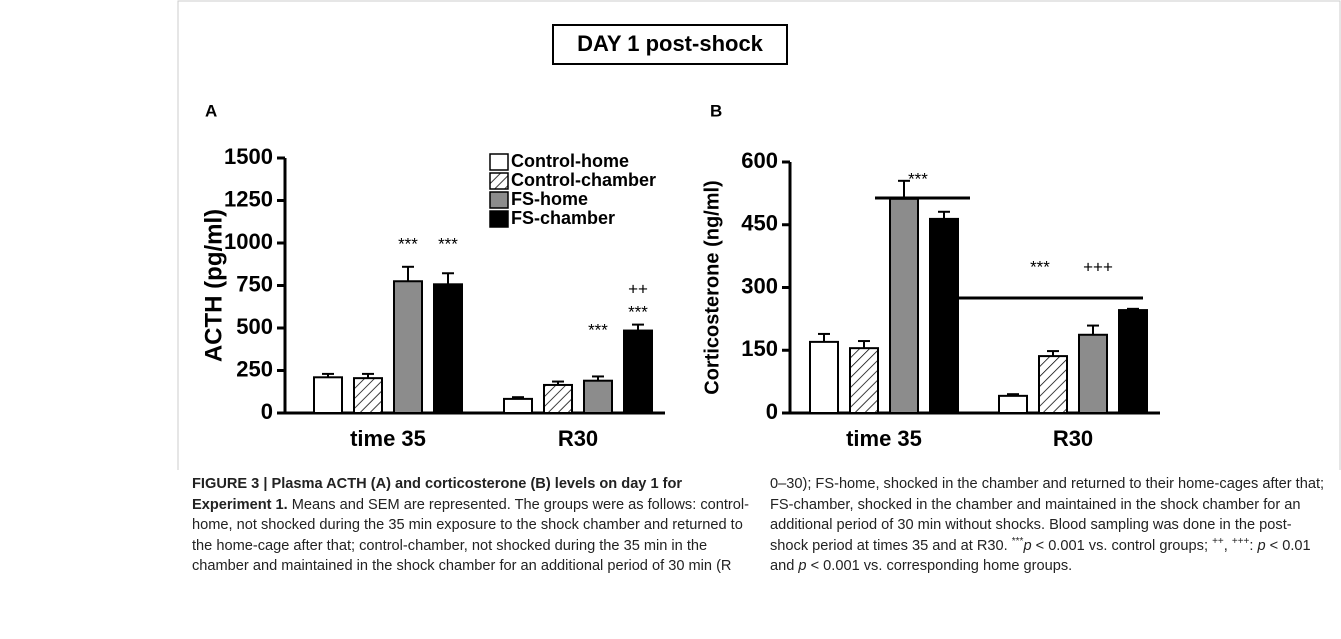 The image size is (1341, 639). I want to click on caption-sup: +++, so click(1240, 541).